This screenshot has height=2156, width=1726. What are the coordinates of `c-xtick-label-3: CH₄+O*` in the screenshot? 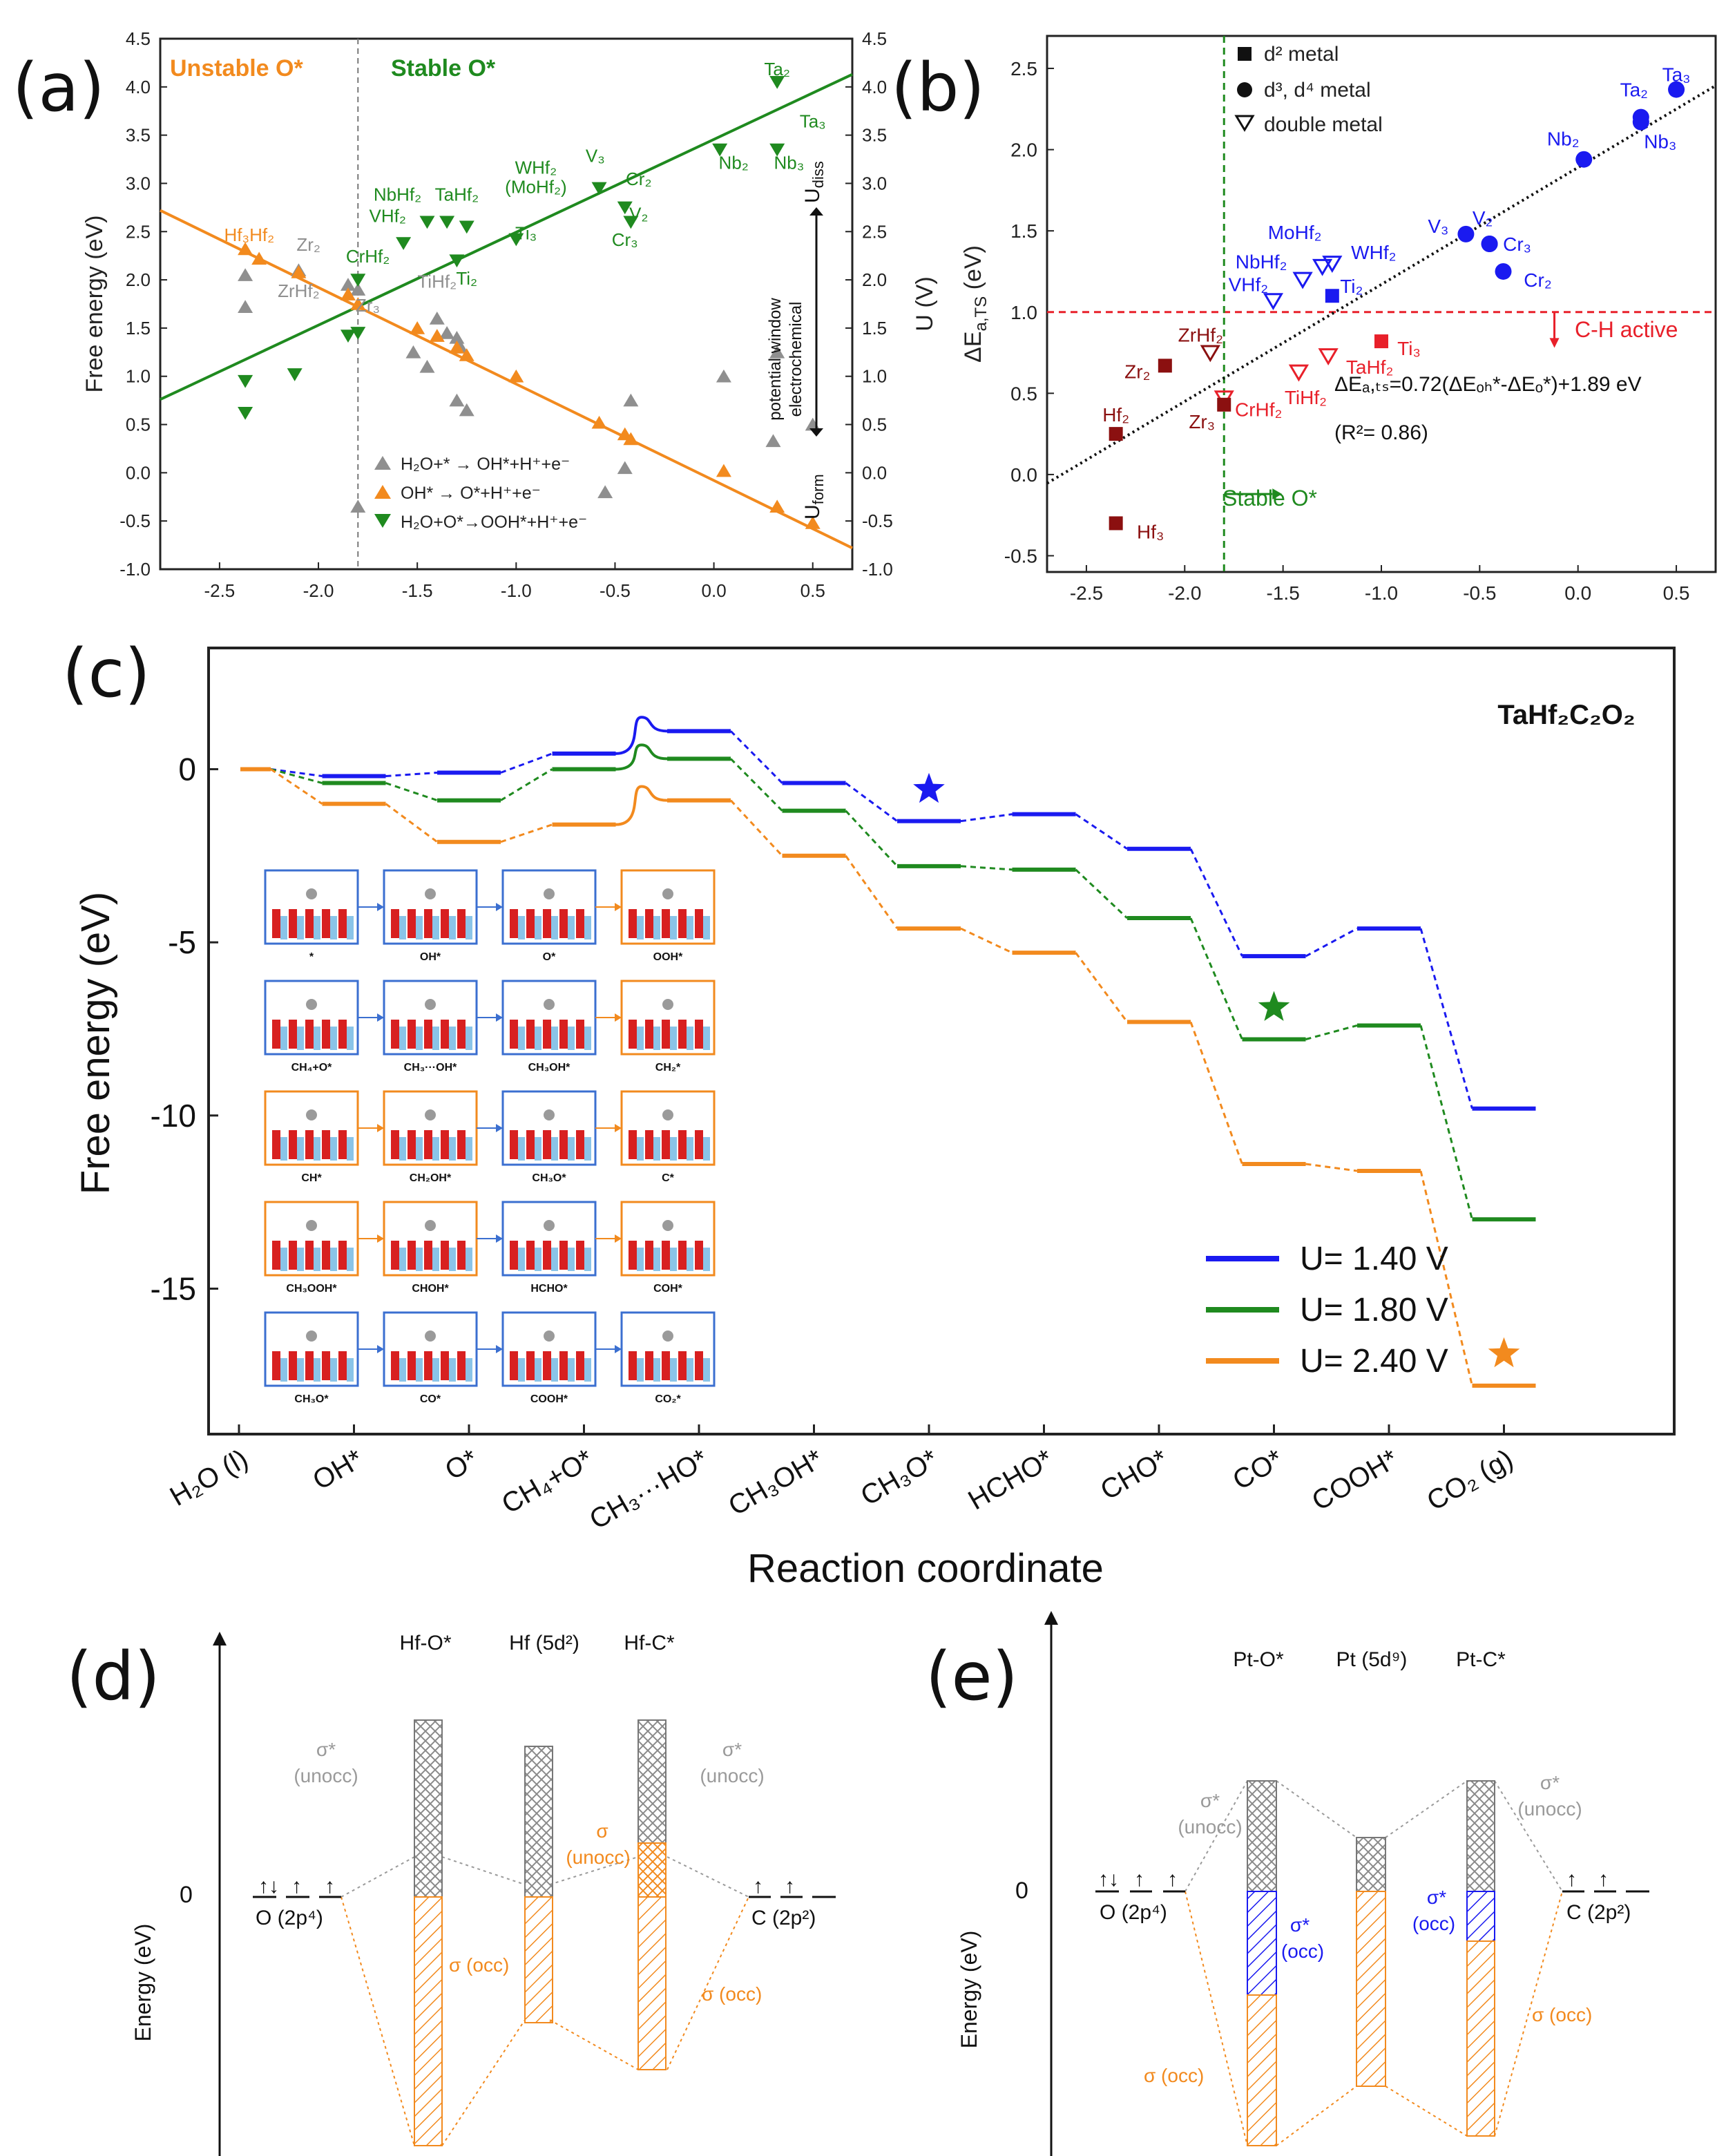 It's located at (547, 1482).